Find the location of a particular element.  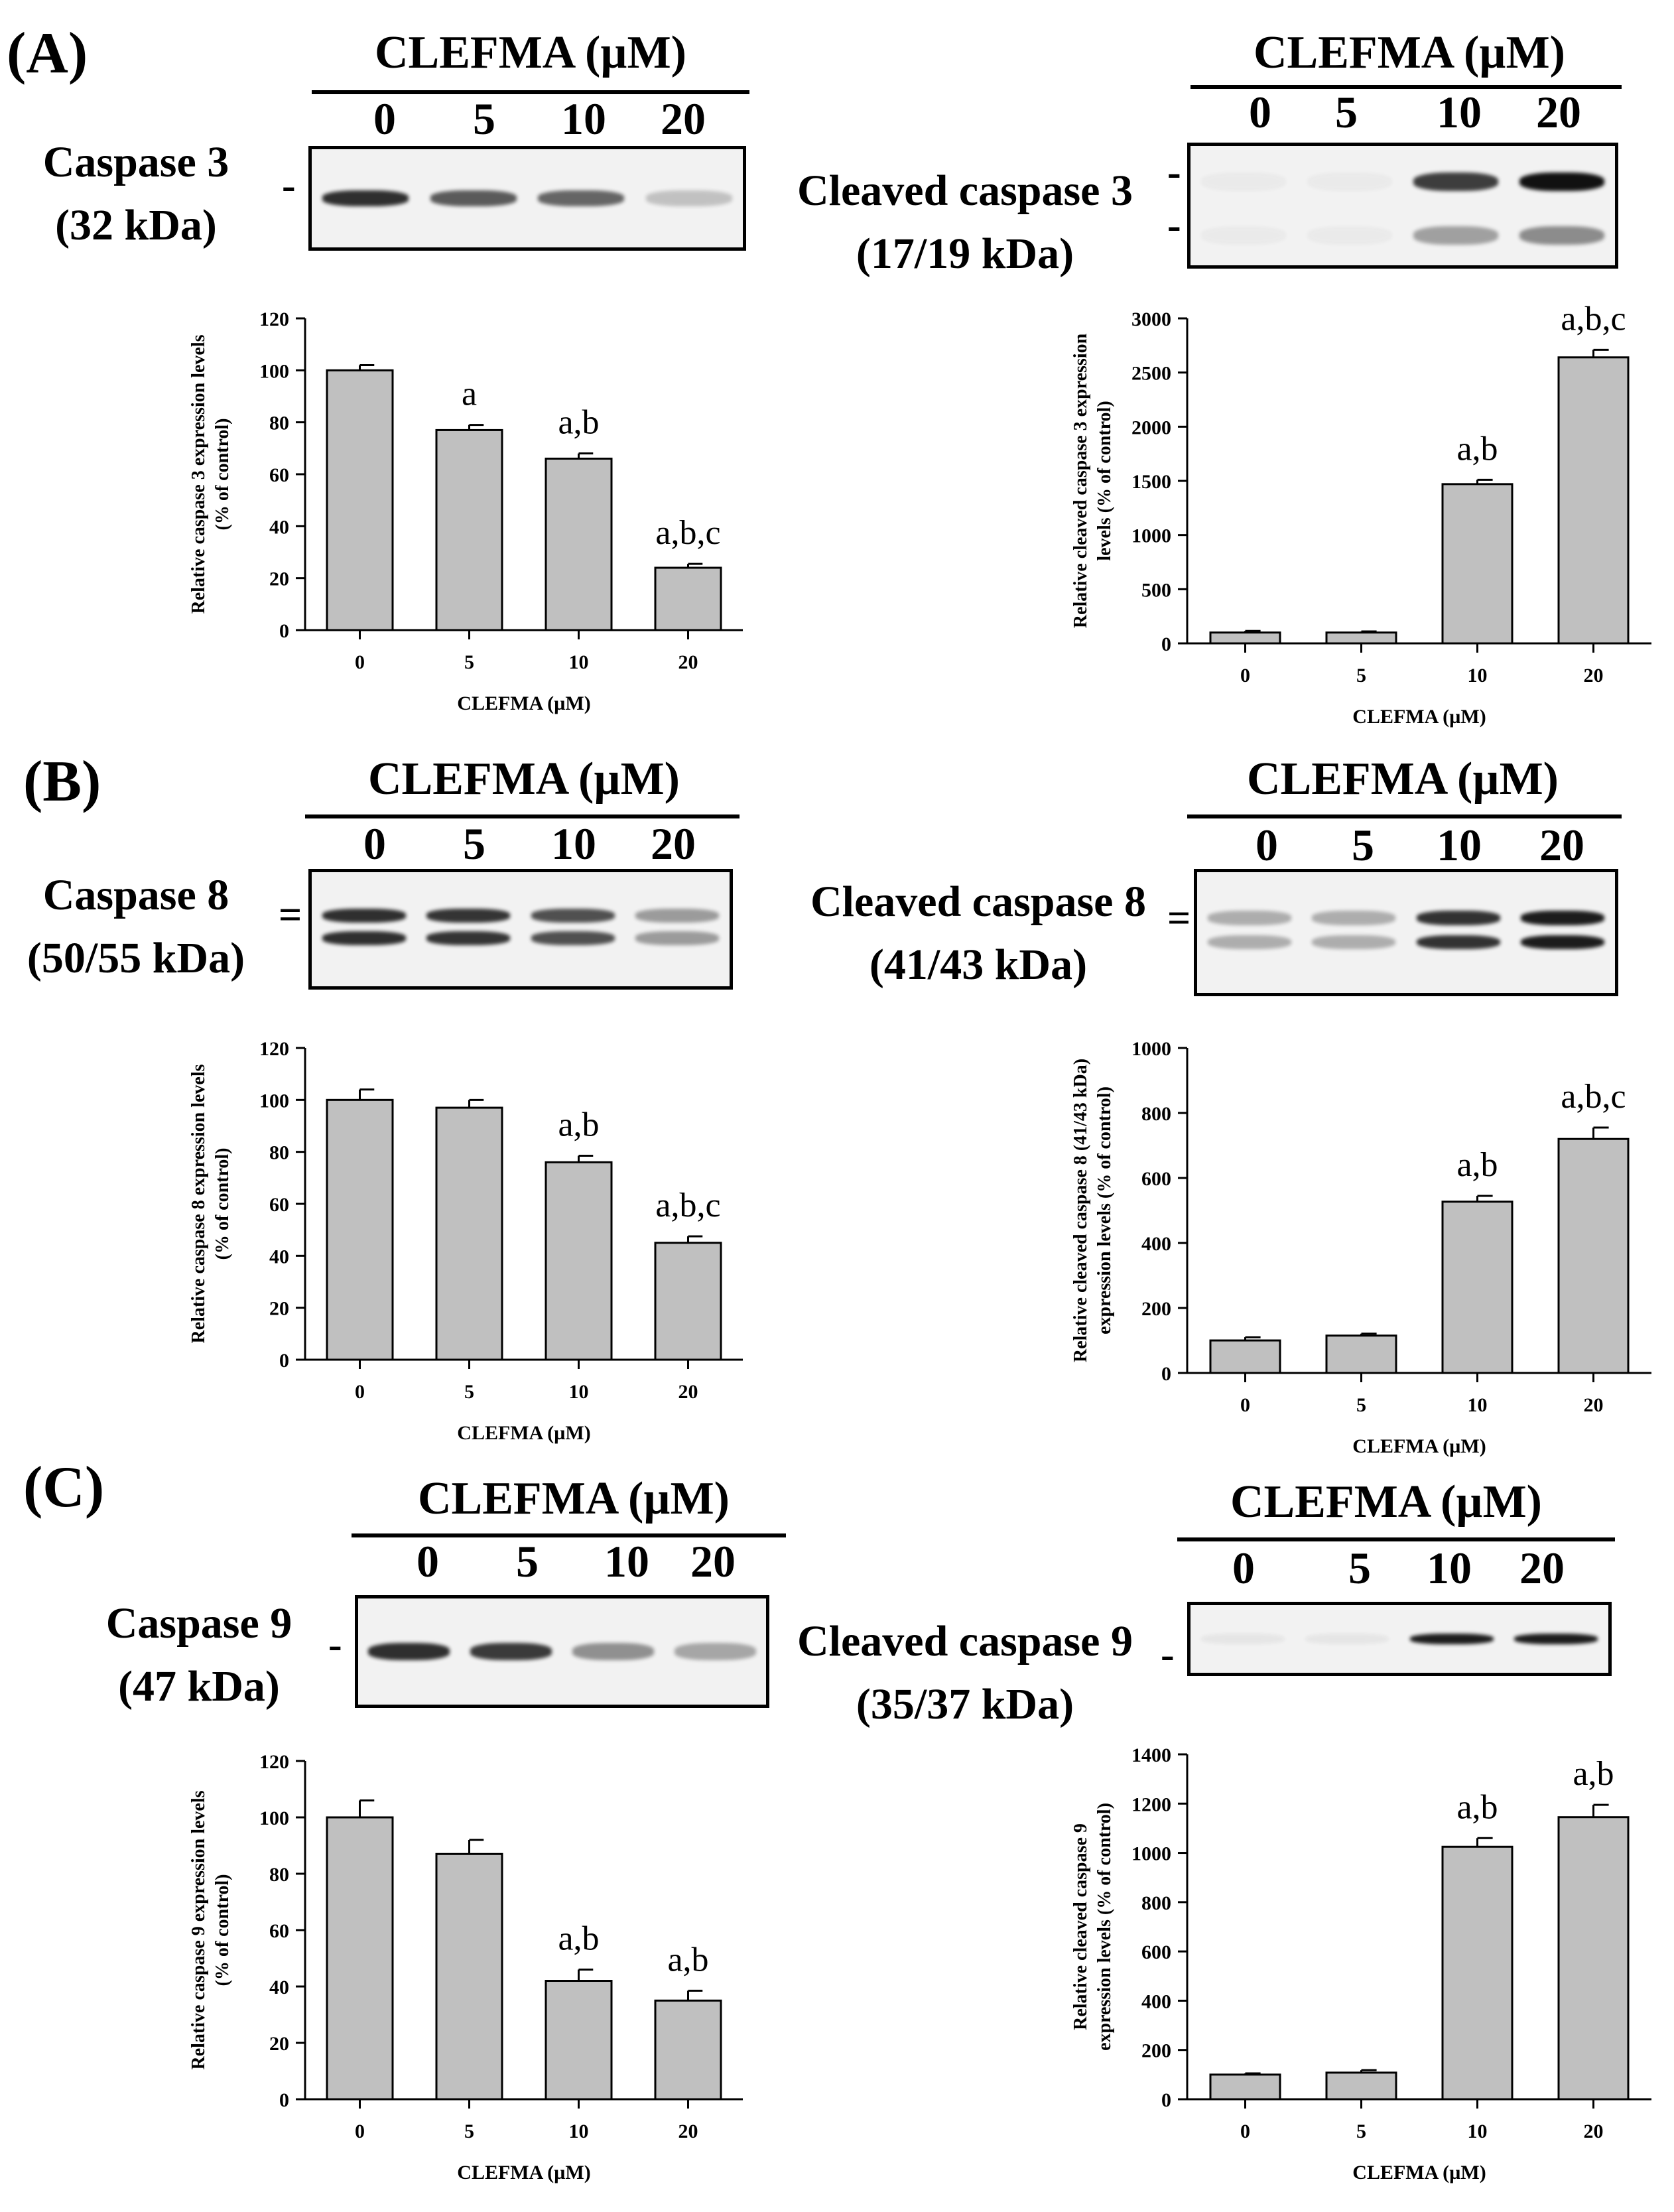

protein-name: Caspase 3 is located at coordinates (136, 162).